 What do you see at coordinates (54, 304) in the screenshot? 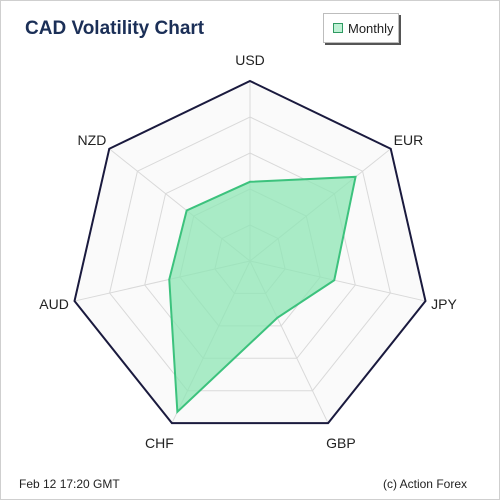
I see `axis-label-aud: AUD` at bounding box center [54, 304].